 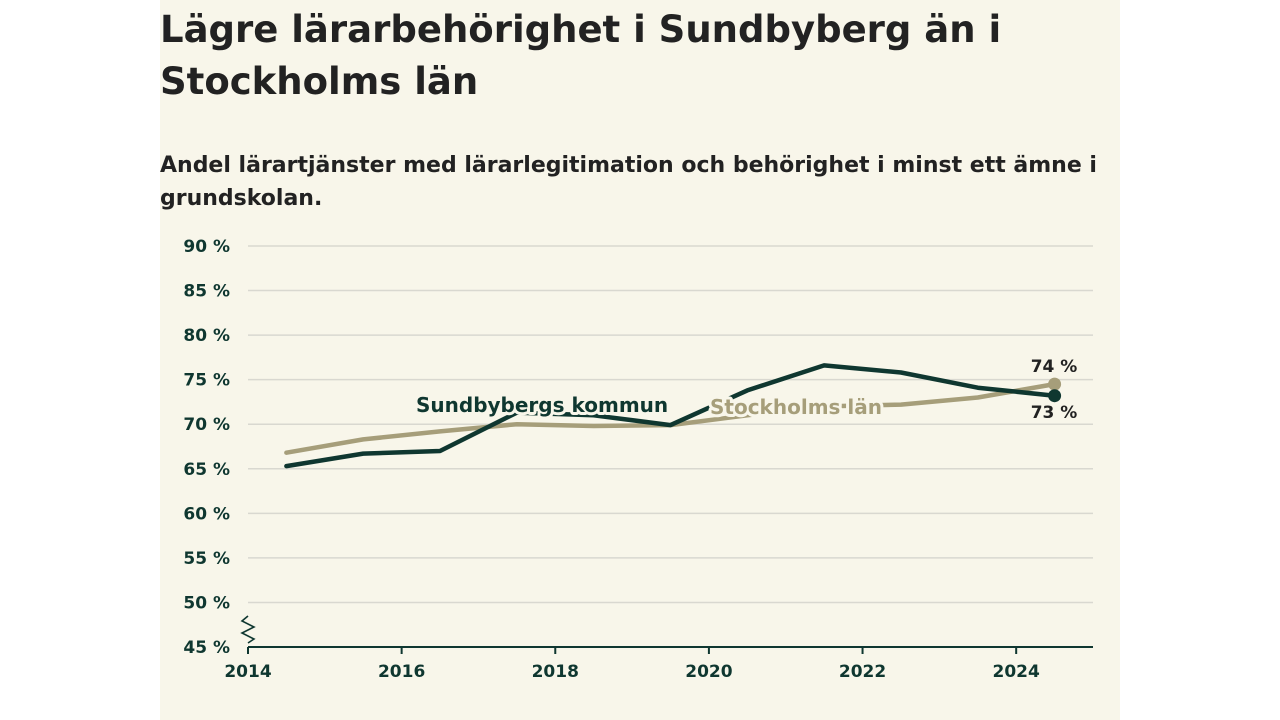 What do you see at coordinates (206, 292) in the screenshot?
I see `y-tick-label: 85 %` at bounding box center [206, 292].